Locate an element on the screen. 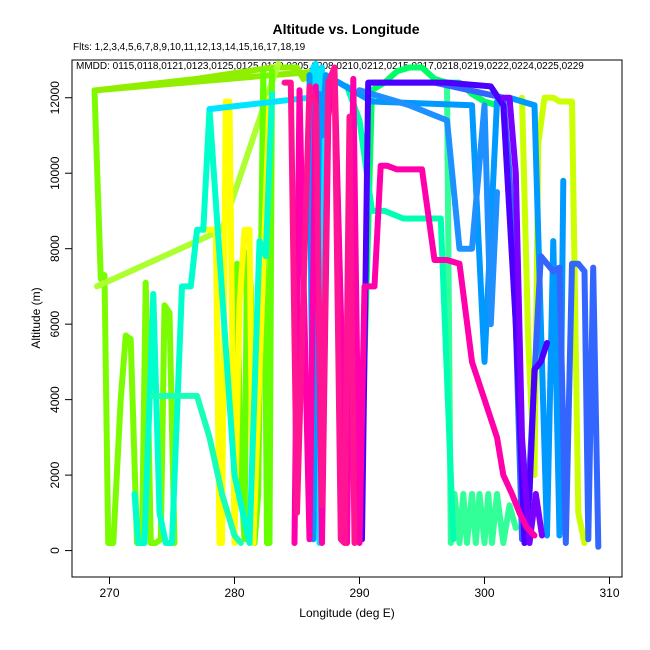 This screenshot has height=650, width=650. y-tick-label: 2000 is located at coordinates (55, 474).